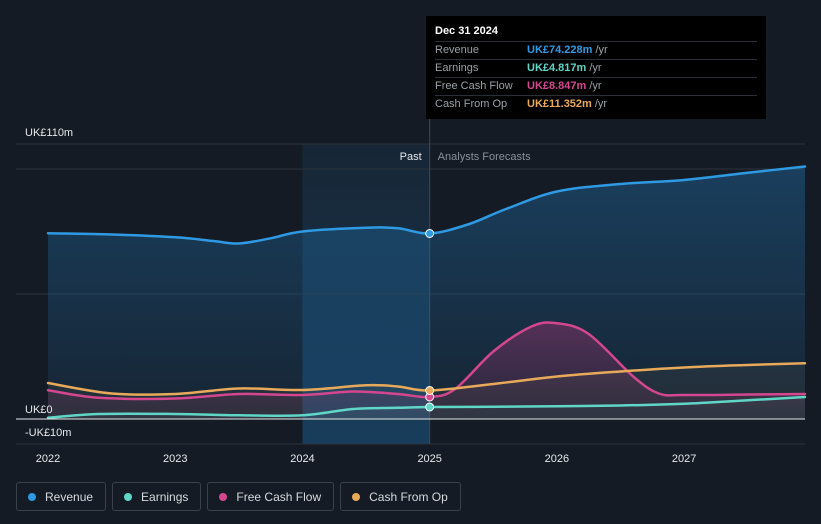  Describe the element at coordinates (471, 104) in the screenshot. I see `tooltip-label: Cash From Op` at that location.